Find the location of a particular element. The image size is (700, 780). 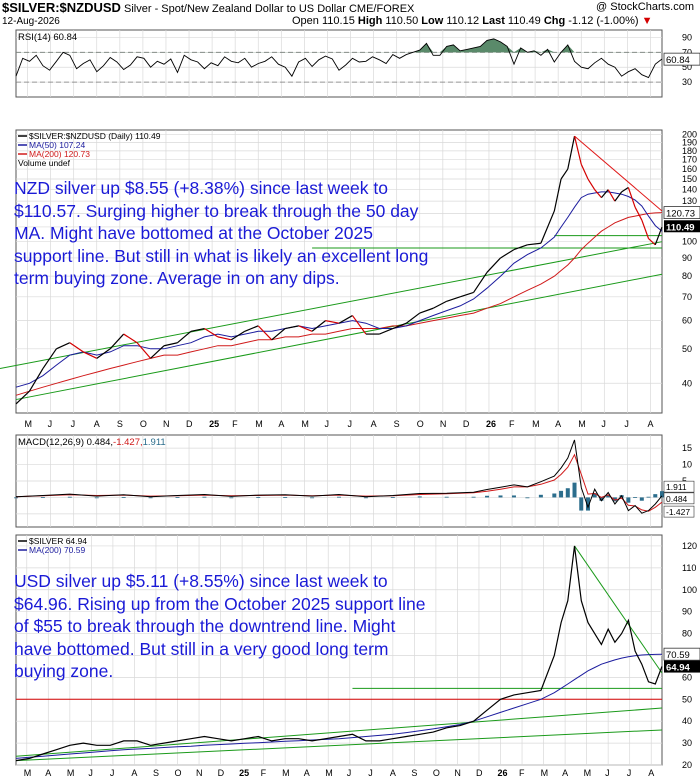

panel: 90 70 50 30 RSI(14) 60.84 60.84 is located at coordinates (357, 63).